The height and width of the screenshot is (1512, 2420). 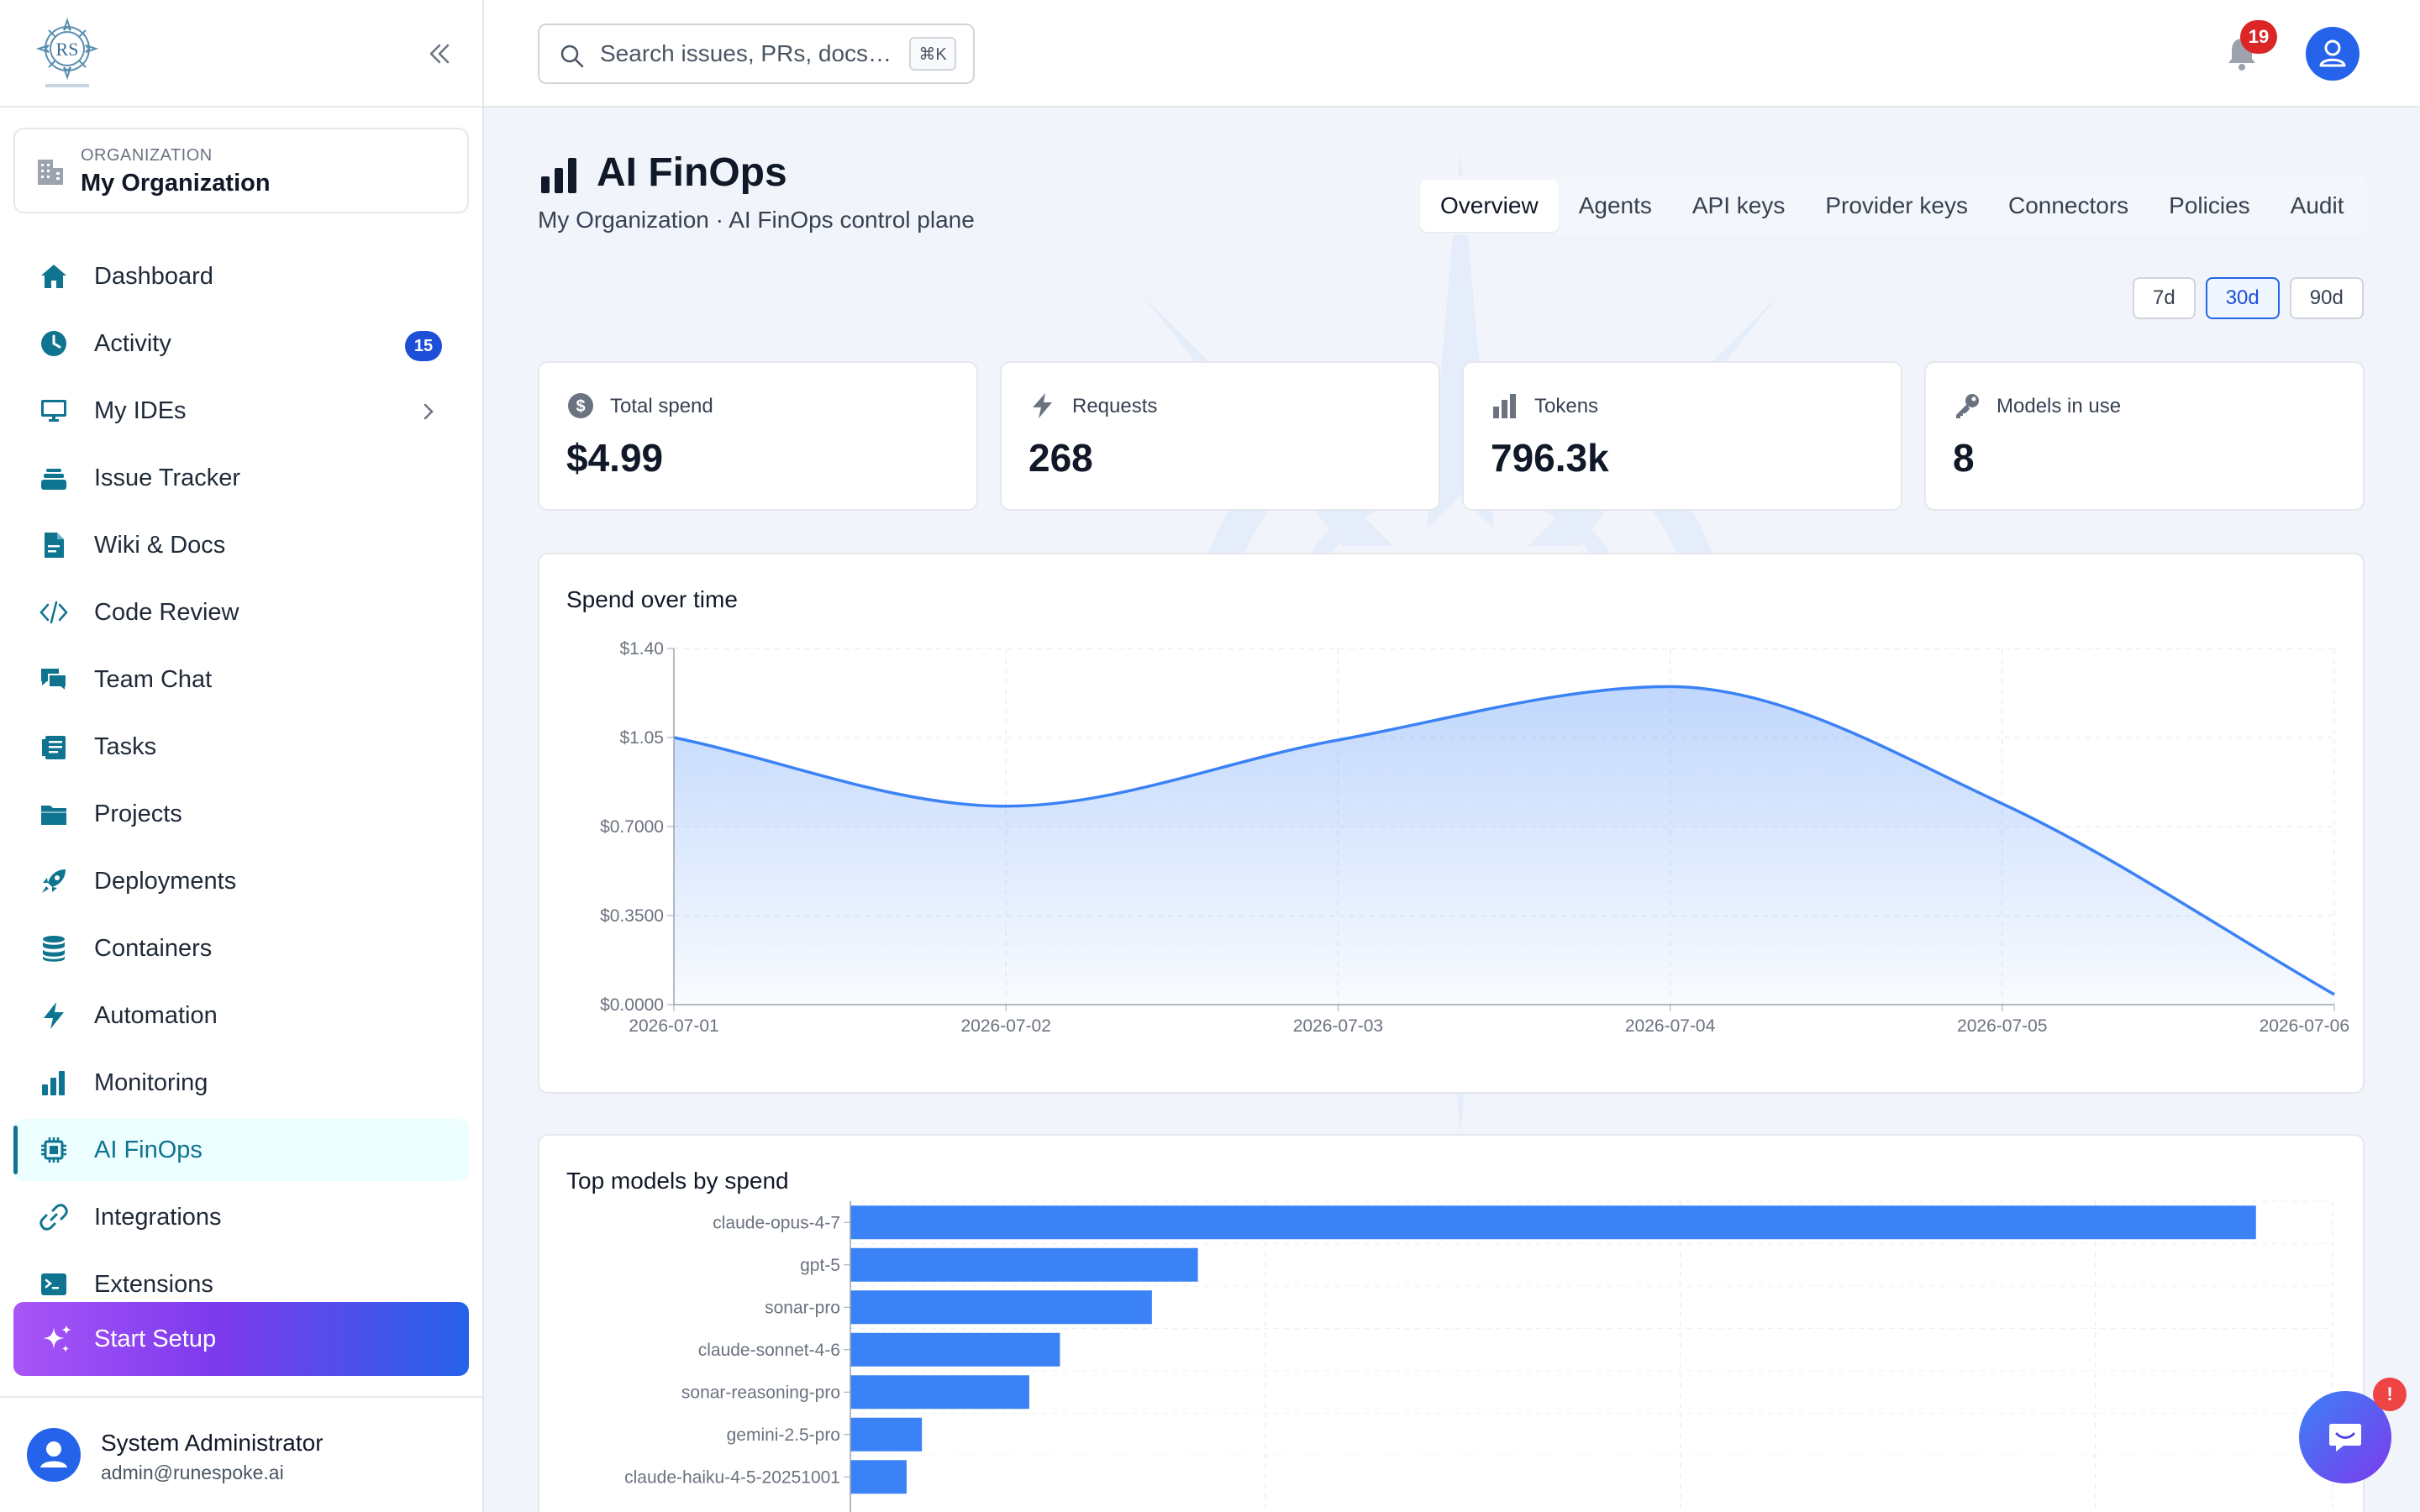 What do you see at coordinates (1964, 458) in the screenshot?
I see `kpi-value: 8` at bounding box center [1964, 458].